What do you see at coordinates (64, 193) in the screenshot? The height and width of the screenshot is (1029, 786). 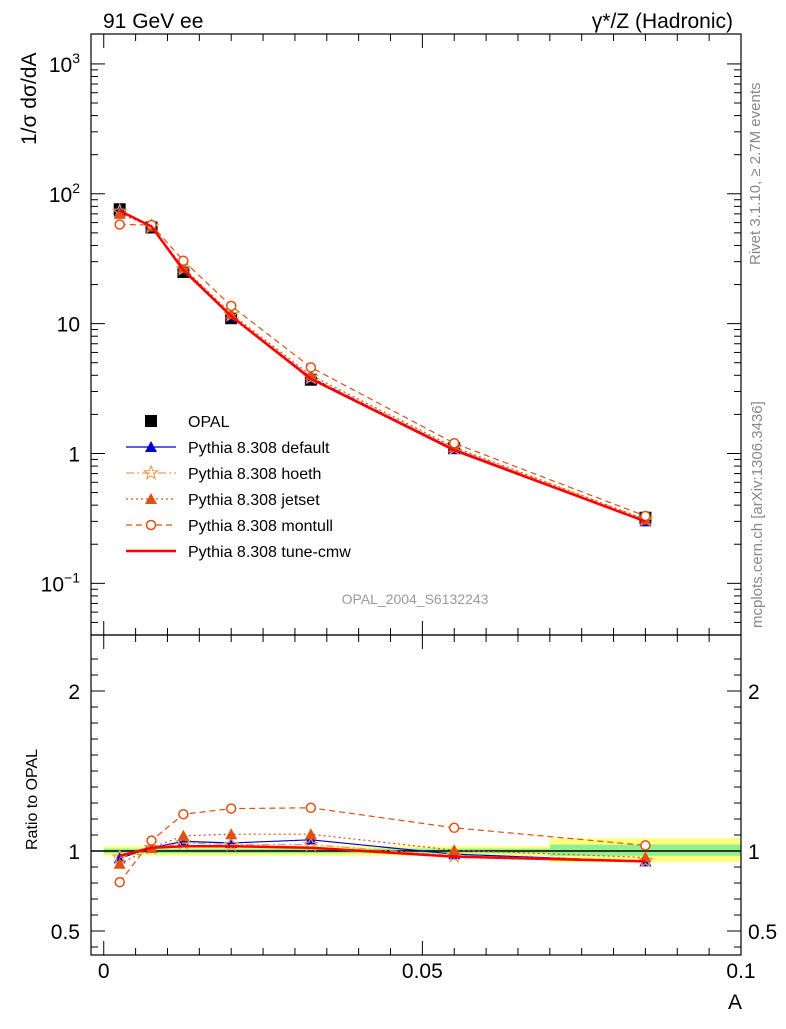 I see `main-y-tick-label: 10²` at bounding box center [64, 193].